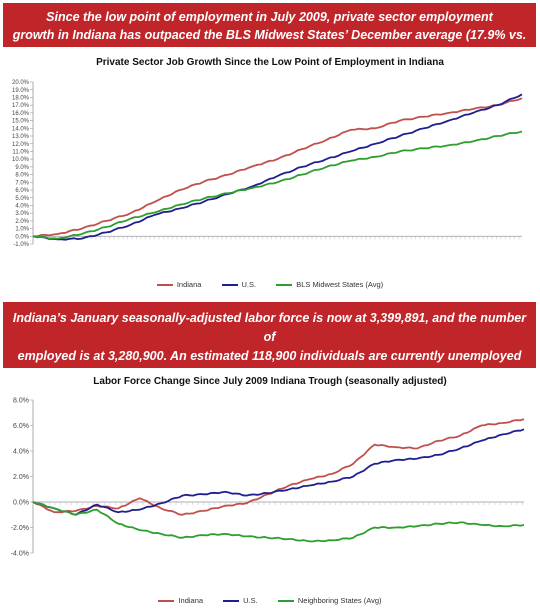 This screenshot has height=614, width=540. I want to click on legend-item-neighboring: Neighboring States (Avg), so click(329, 600).